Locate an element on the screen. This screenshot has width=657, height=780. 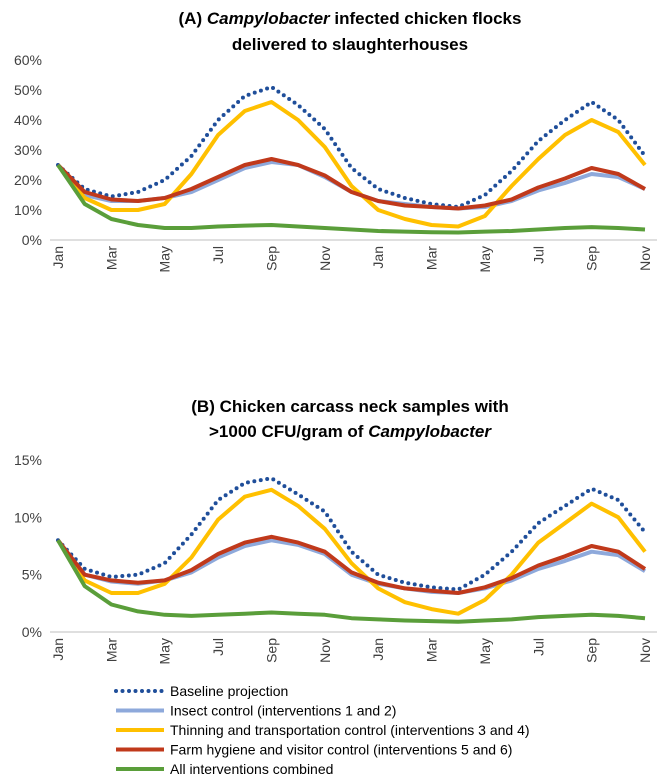
title-part: infected chicken flocks is located at coordinates (426, 18).